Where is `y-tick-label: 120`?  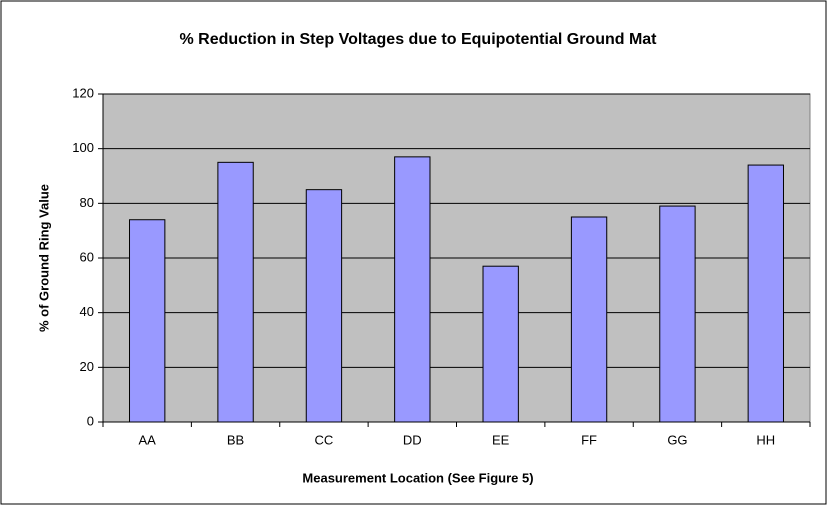 y-tick-label: 120 is located at coordinates (83, 92).